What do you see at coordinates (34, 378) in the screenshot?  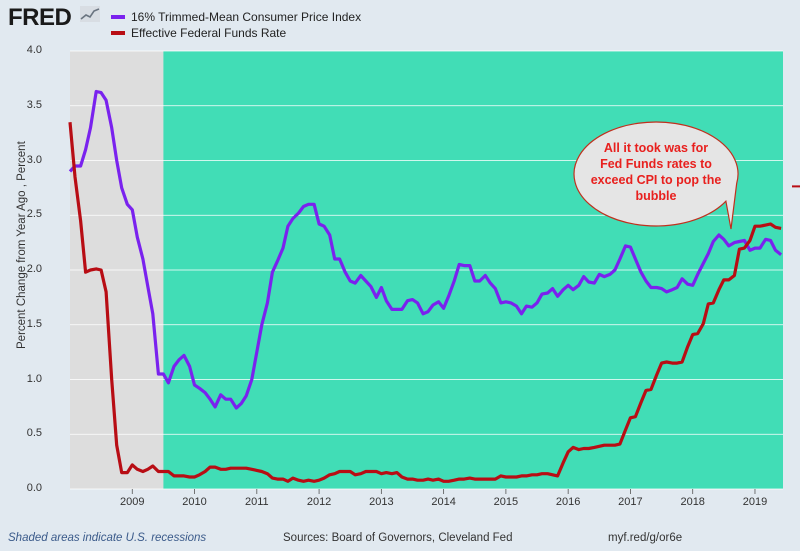 I see `y-tick-label: 1.0` at bounding box center [34, 378].